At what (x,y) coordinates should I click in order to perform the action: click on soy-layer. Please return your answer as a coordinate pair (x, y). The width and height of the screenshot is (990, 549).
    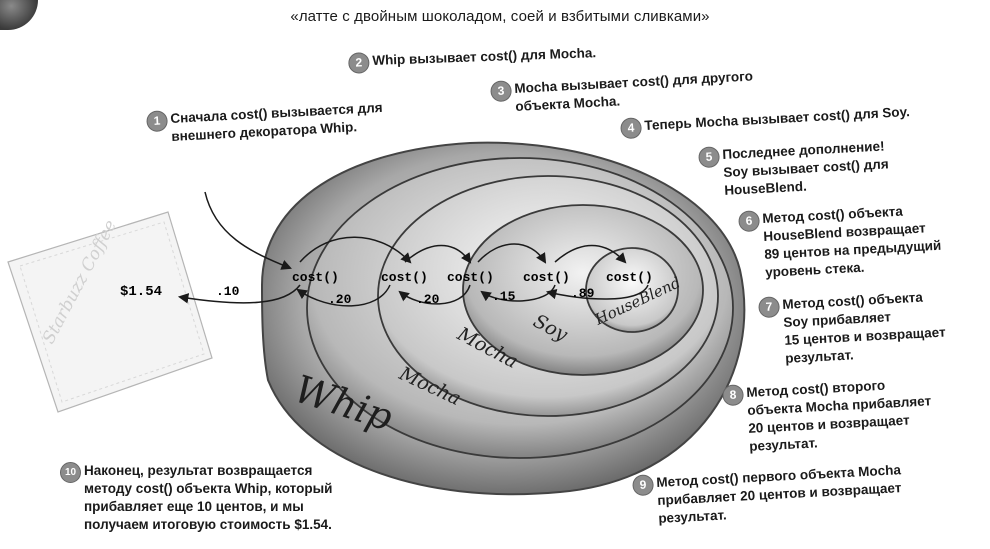
    Looking at the image, I should click on (583, 290).